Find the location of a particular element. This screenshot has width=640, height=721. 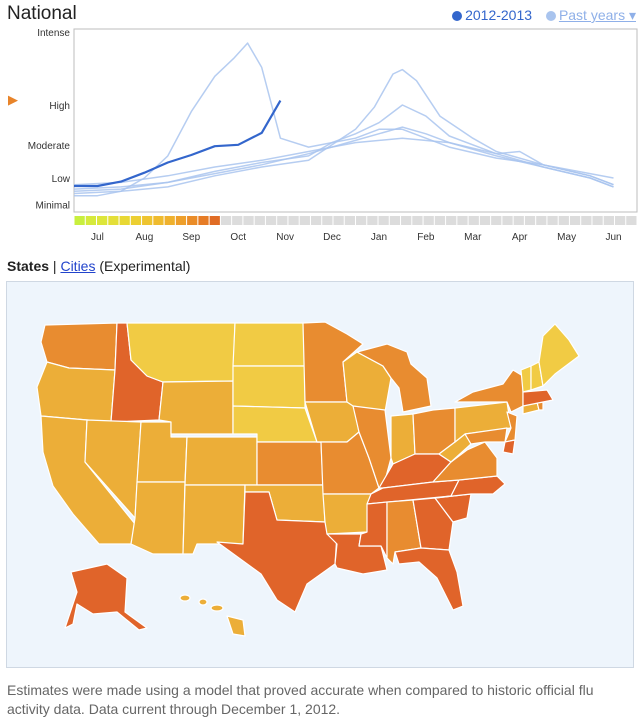

state-florida is located at coordinates (429, 579).